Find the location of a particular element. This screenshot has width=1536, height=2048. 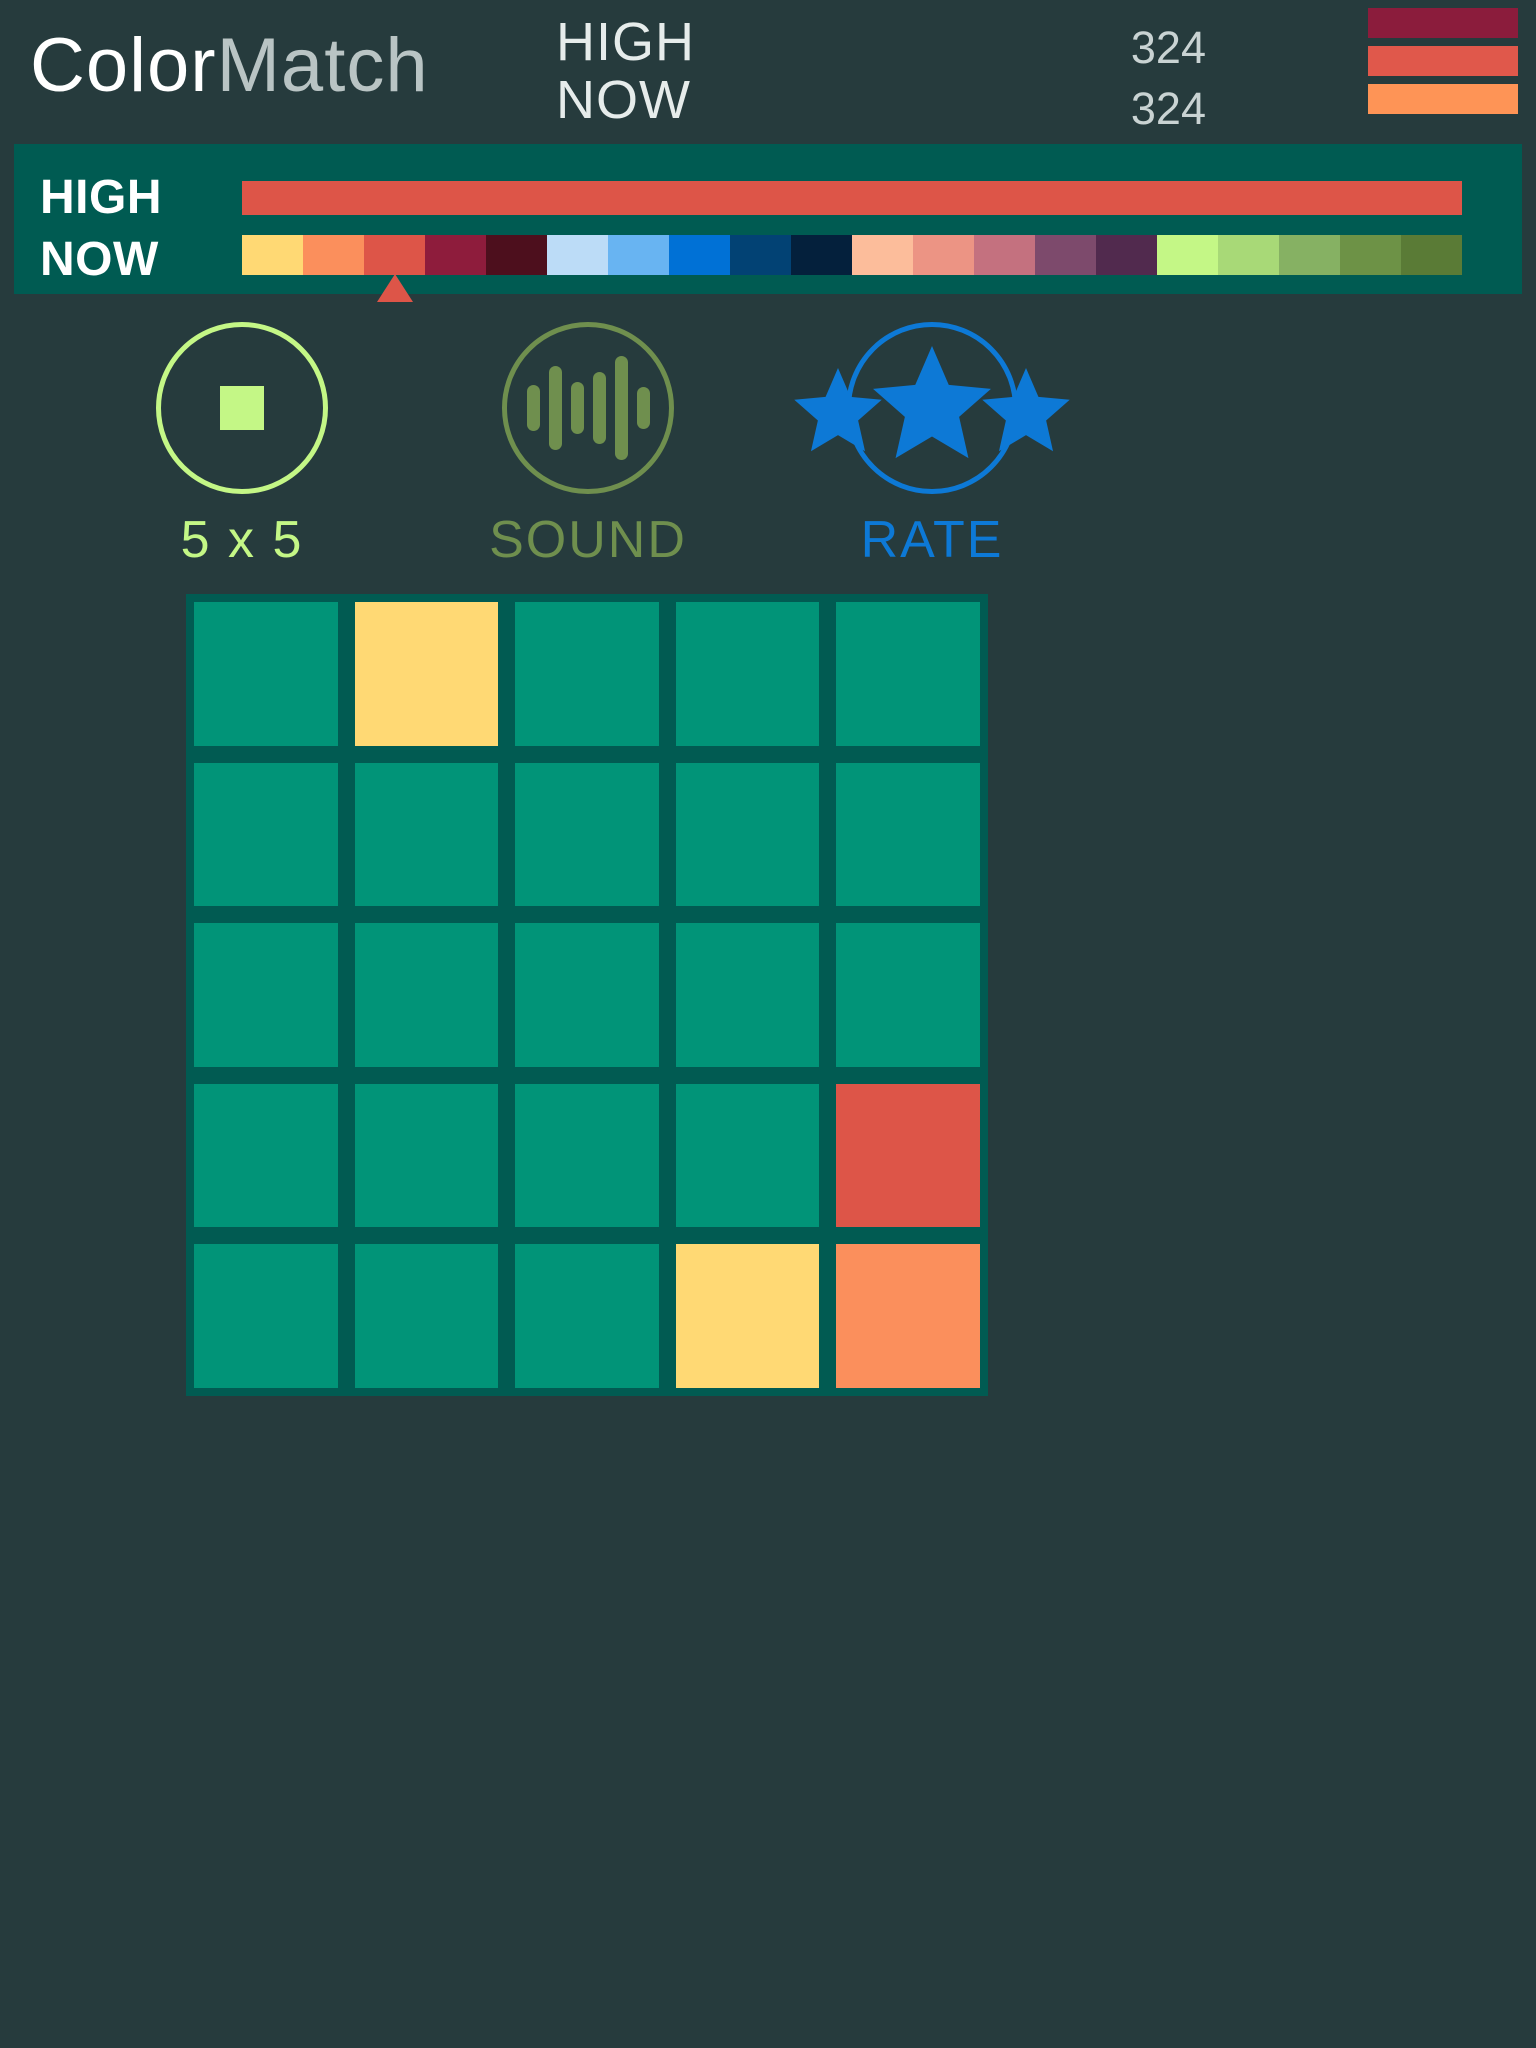

status-row-high: HIGH is located at coordinates (768, 198).